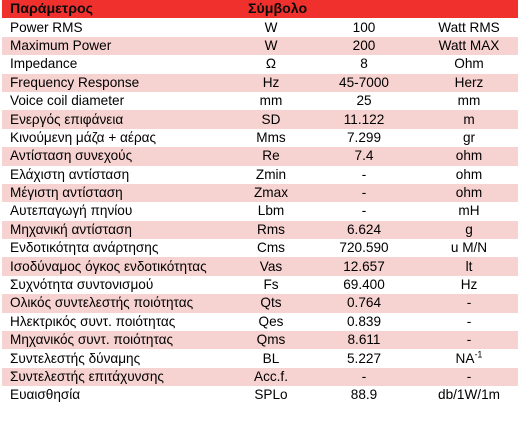  I want to click on parameter-cell: Μηχανικός συντ. ποιότητας, so click(92, 340).